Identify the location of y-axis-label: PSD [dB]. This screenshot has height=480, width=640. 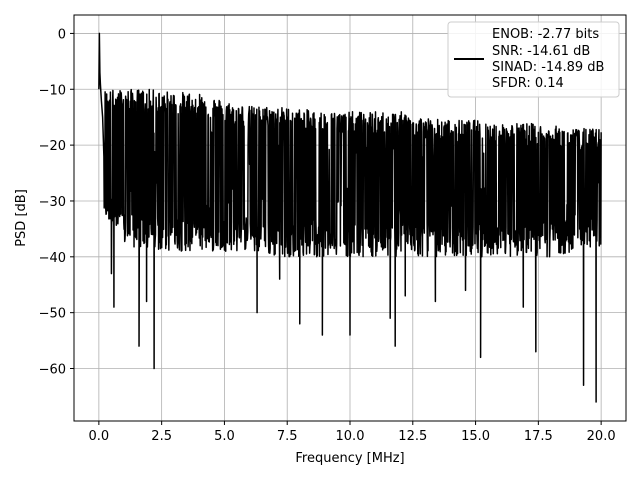
(21, 218).